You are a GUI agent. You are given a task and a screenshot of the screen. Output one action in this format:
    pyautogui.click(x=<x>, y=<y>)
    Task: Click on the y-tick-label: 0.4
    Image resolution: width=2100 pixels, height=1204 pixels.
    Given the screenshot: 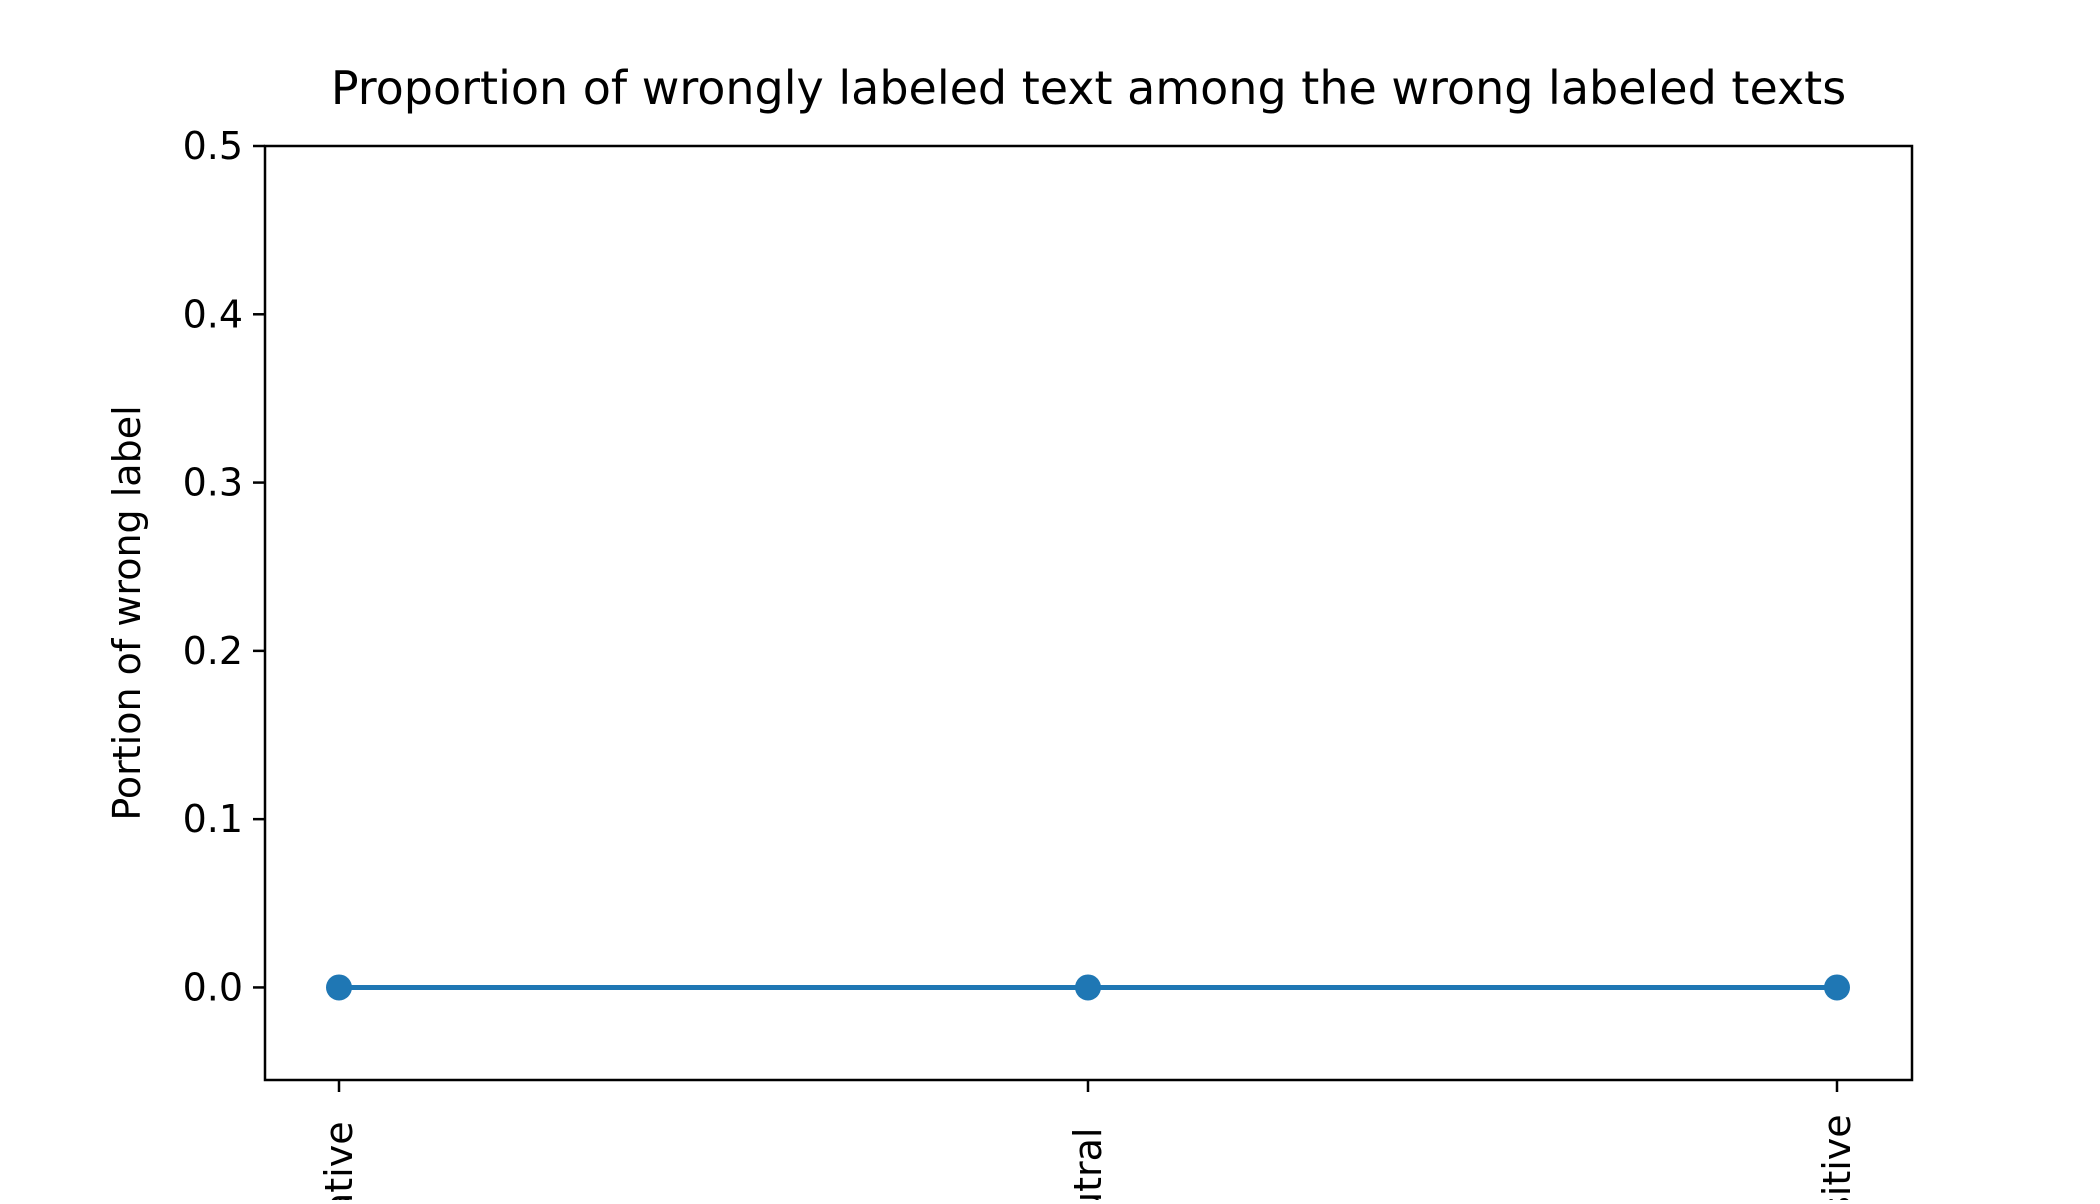 What is the action you would take?
    pyautogui.click(x=213, y=314)
    